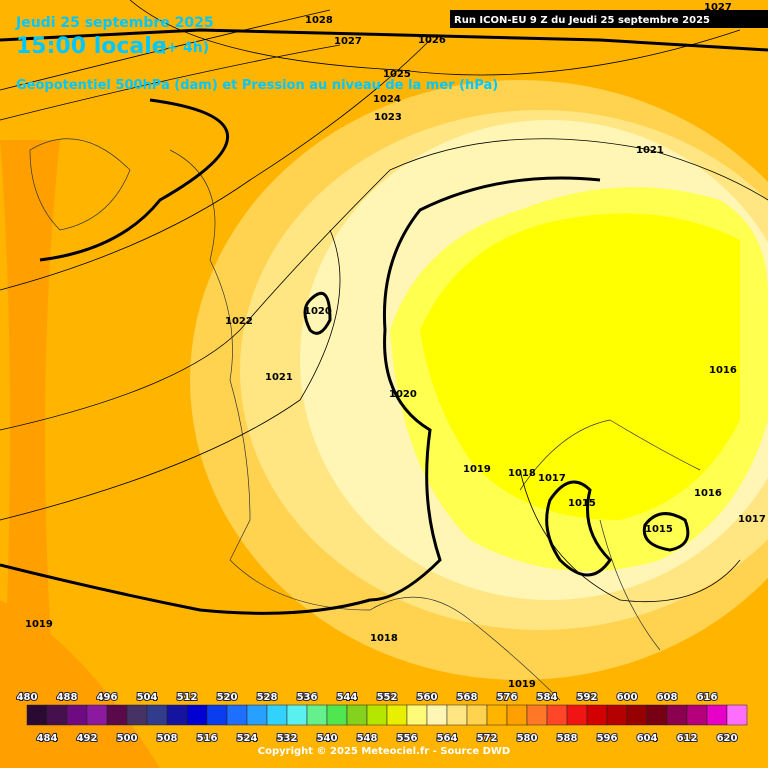 The width and height of the screenshot is (768, 768). Describe the element at coordinates (447, 738) in the screenshot. I see `legend-label: 564` at that location.